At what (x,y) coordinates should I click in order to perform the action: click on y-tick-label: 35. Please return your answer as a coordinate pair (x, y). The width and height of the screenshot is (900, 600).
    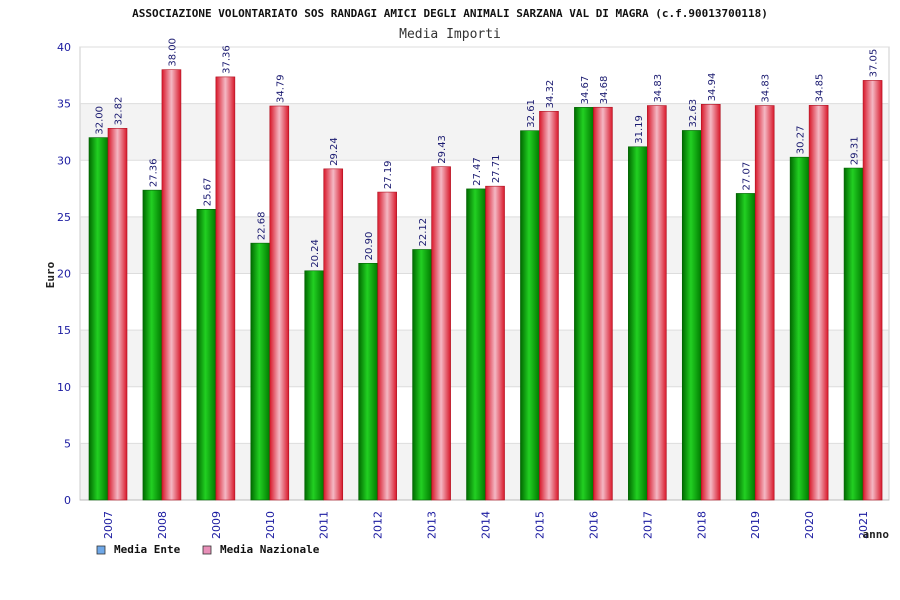
    Looking at the image, I should click on (64, 104).